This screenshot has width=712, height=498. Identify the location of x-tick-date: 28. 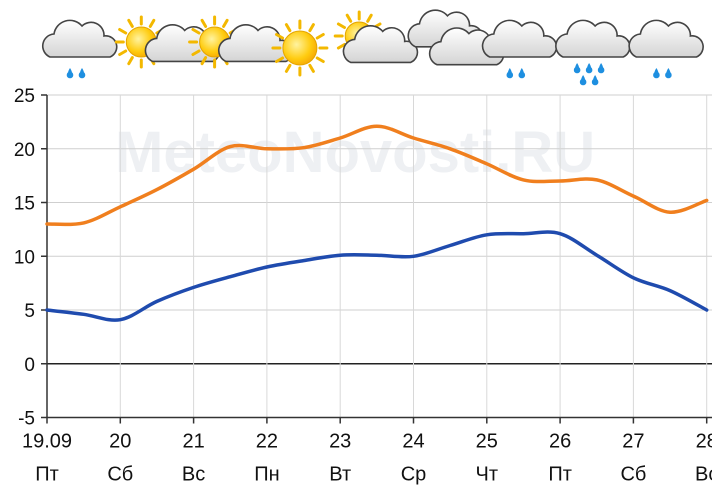
(704, 442).